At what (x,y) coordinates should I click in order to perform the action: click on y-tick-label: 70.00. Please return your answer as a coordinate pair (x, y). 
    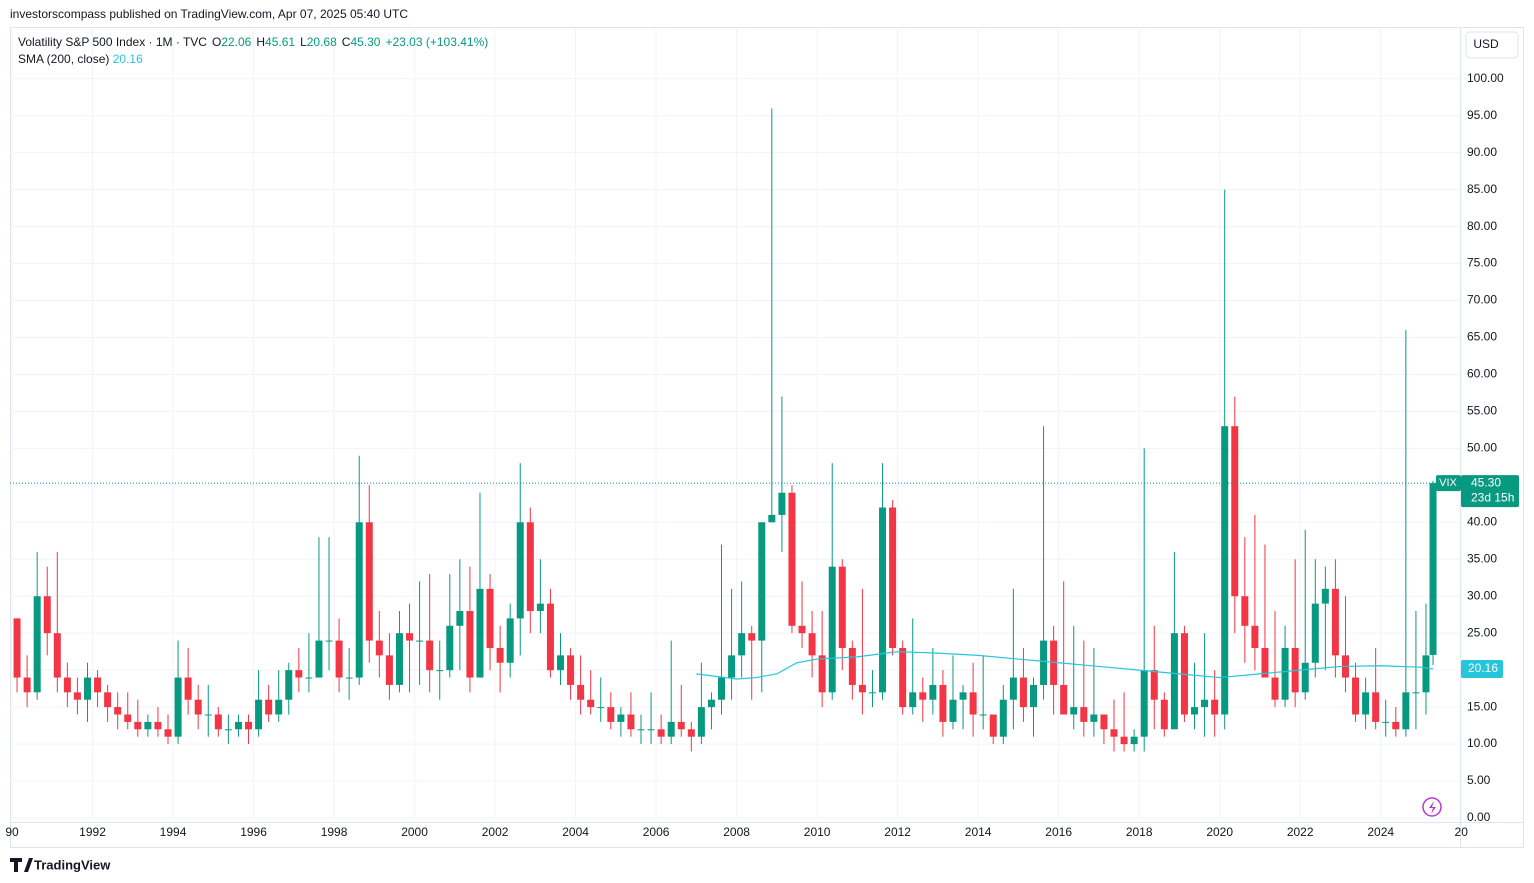
    Looking at the image, I should click on (1482, 300).